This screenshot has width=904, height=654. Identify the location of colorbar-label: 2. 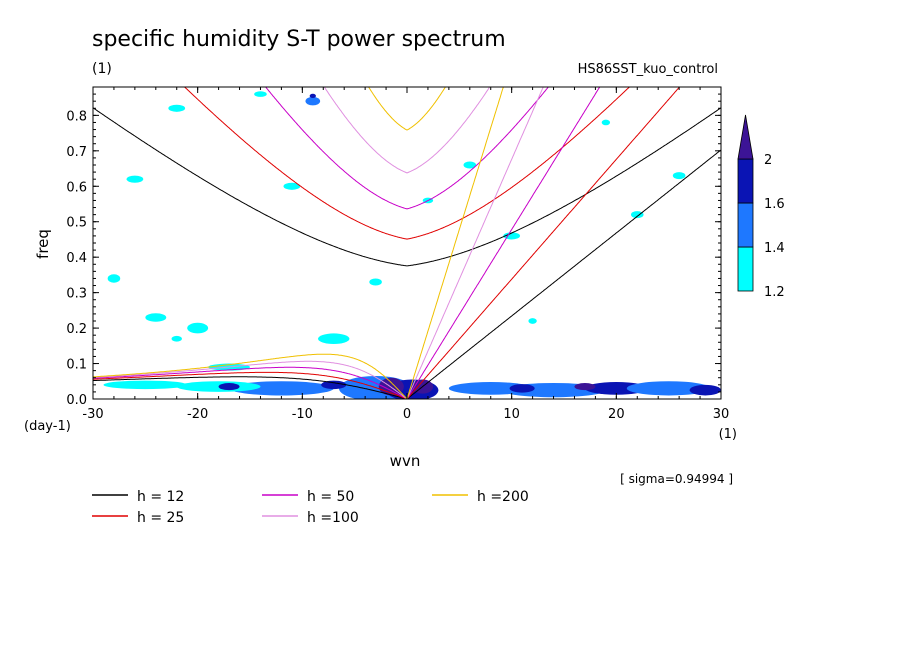
(768, 160).